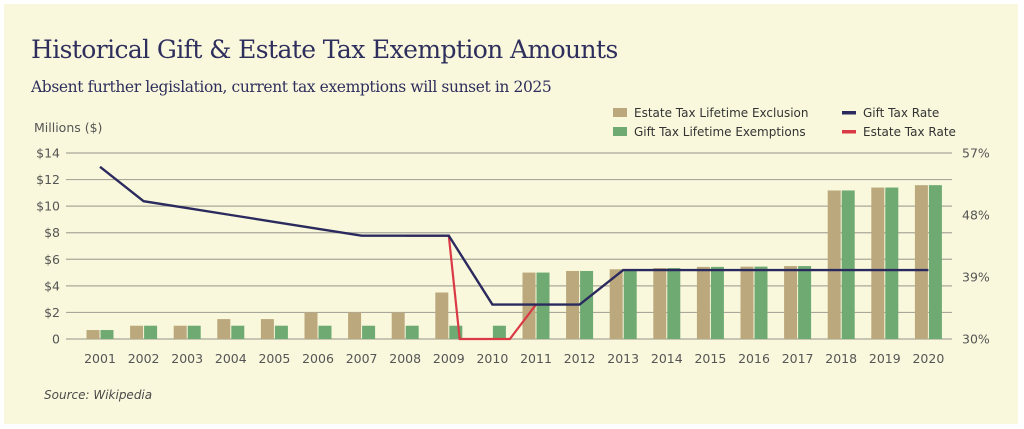 The width and height of the screenshot is (1024, 429). What do you see at coordinates (710, 358) in the screenshot?
I see `x-tick-label: 2015` at bounding box center [710, 358].